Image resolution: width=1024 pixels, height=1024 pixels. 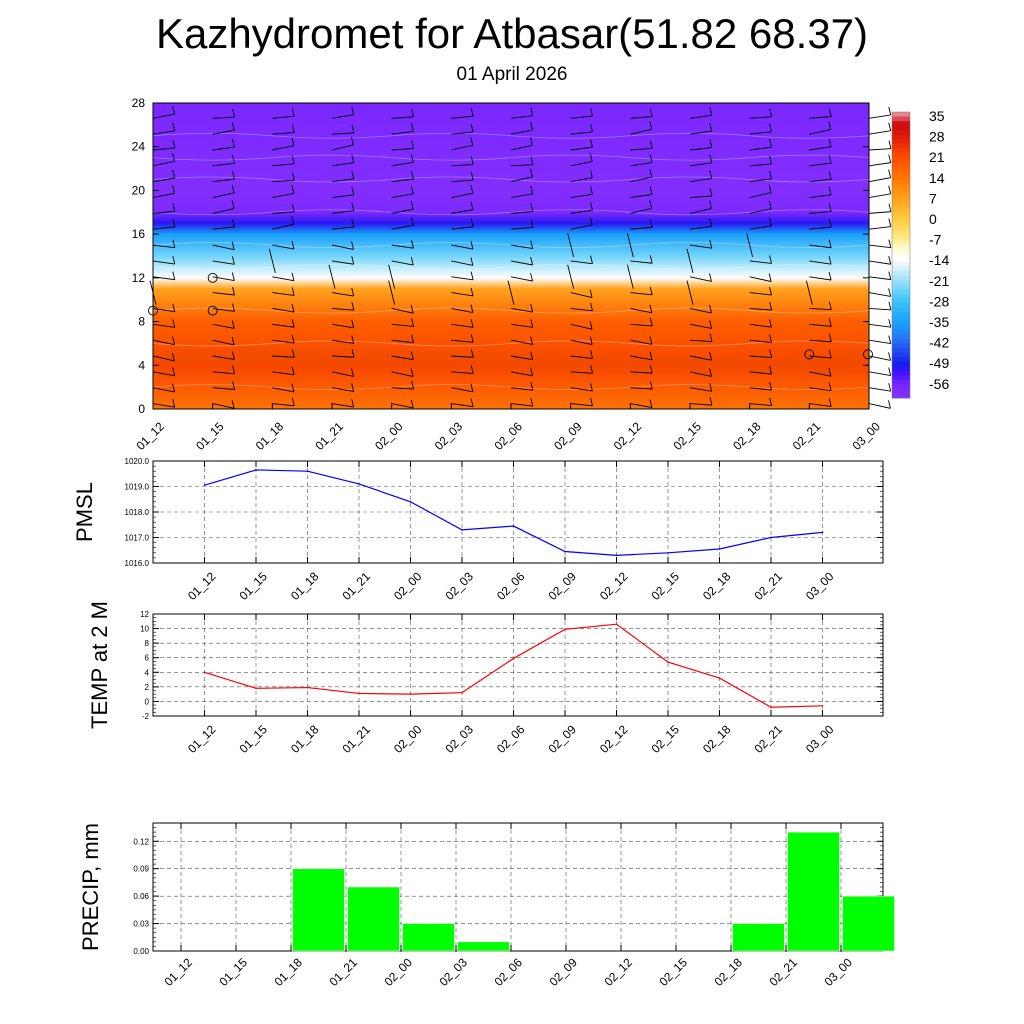 I want to click on calm-circle, so click(x=212, y=277).